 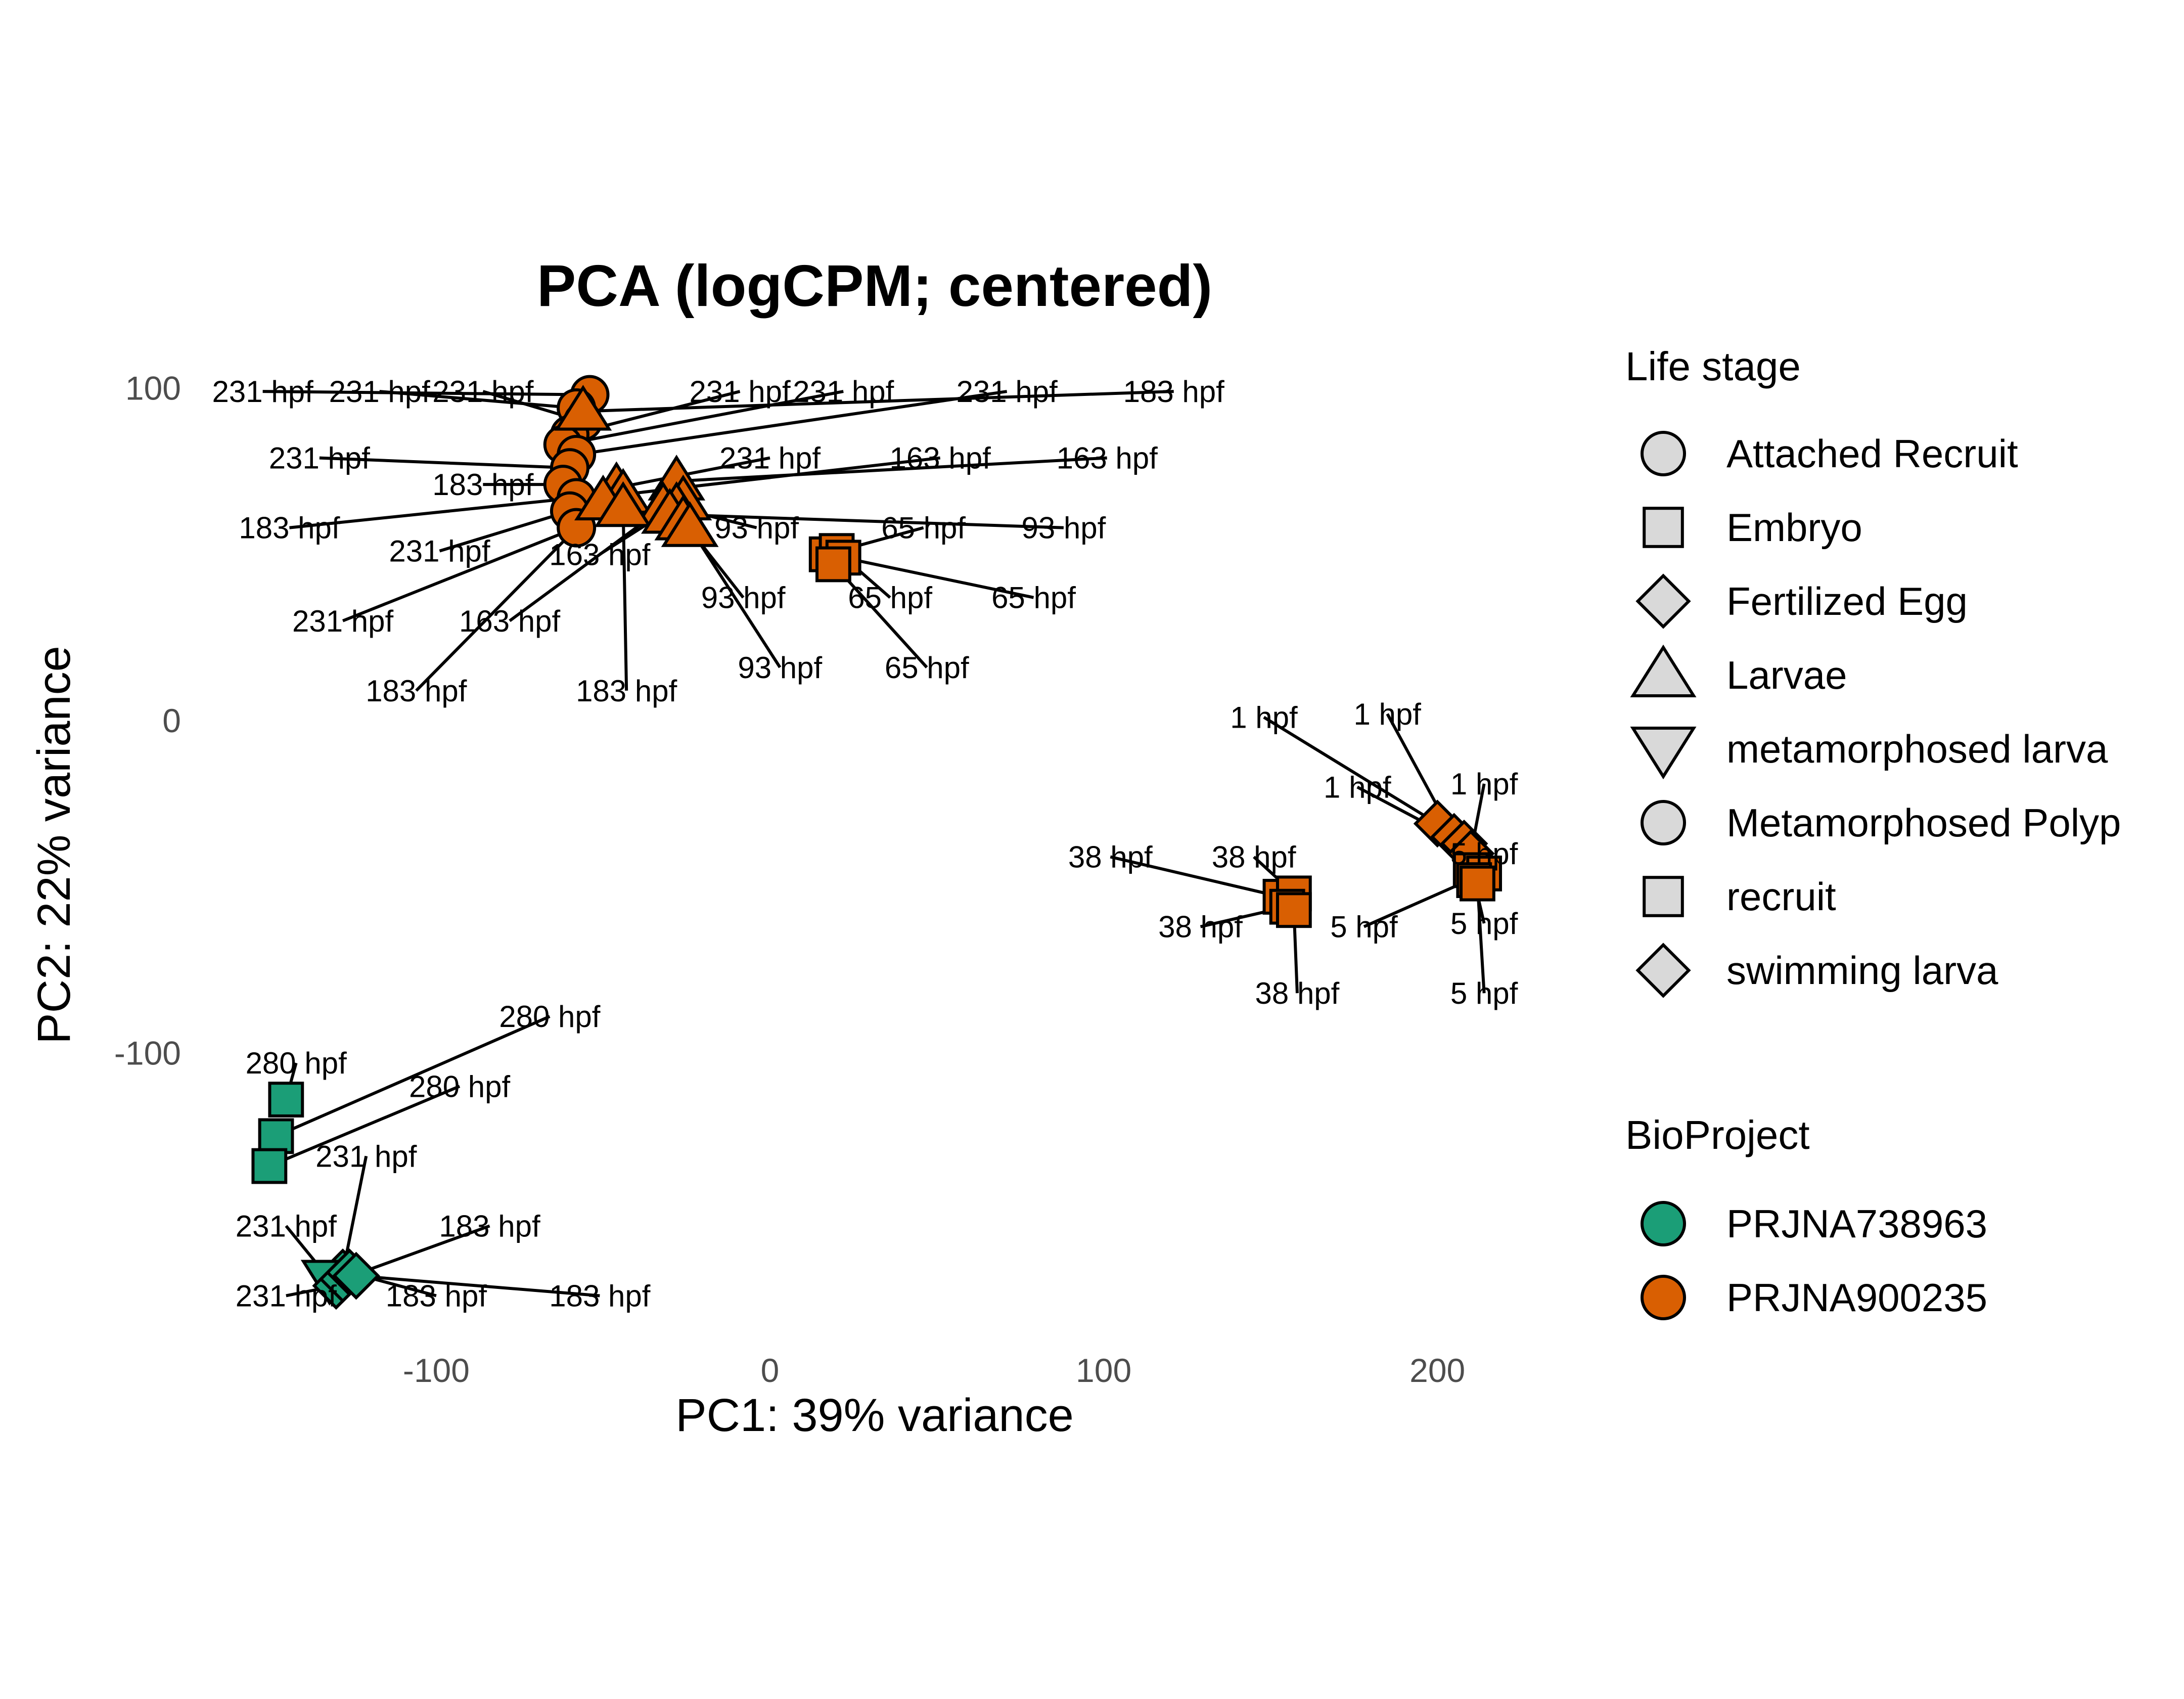 I want to click on x-tick-label: -100, so click(x=436, y=1370).